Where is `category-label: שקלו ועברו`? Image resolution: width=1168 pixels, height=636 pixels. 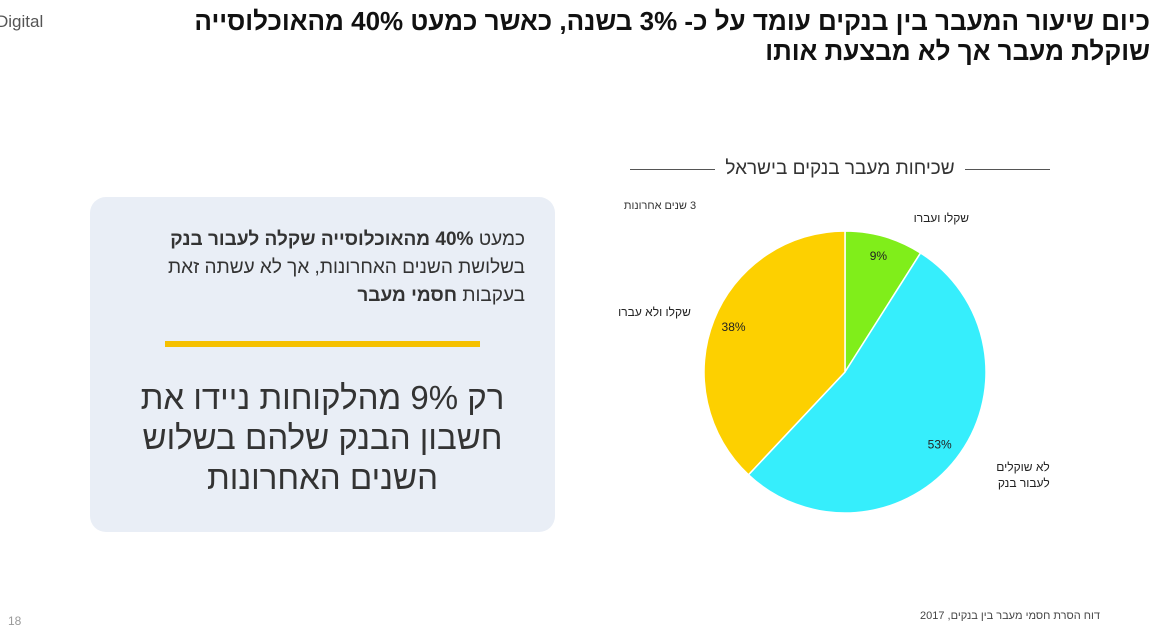
category-label: שקלו ועברו is located at coordinates (941, 218).